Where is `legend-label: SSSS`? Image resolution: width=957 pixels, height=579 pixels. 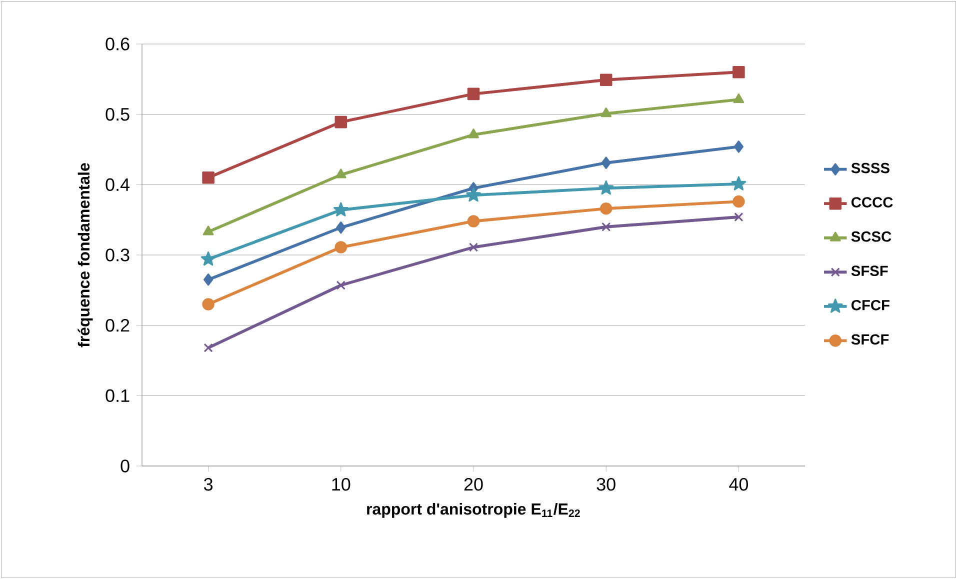 legend-label: SSSS is located at coordinates (870, 168).